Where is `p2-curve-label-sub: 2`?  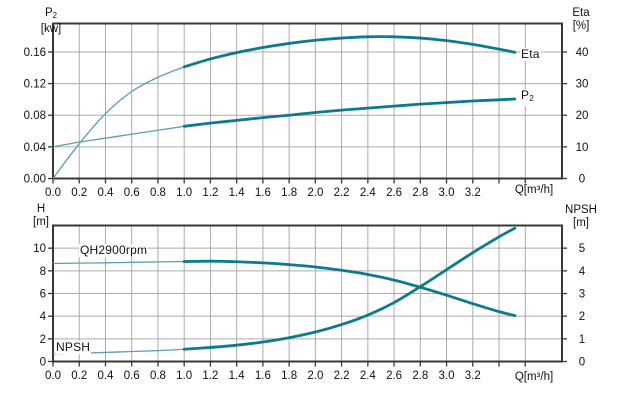
p2-curve-label-sub: 2 is located at coordinates (531, 98).